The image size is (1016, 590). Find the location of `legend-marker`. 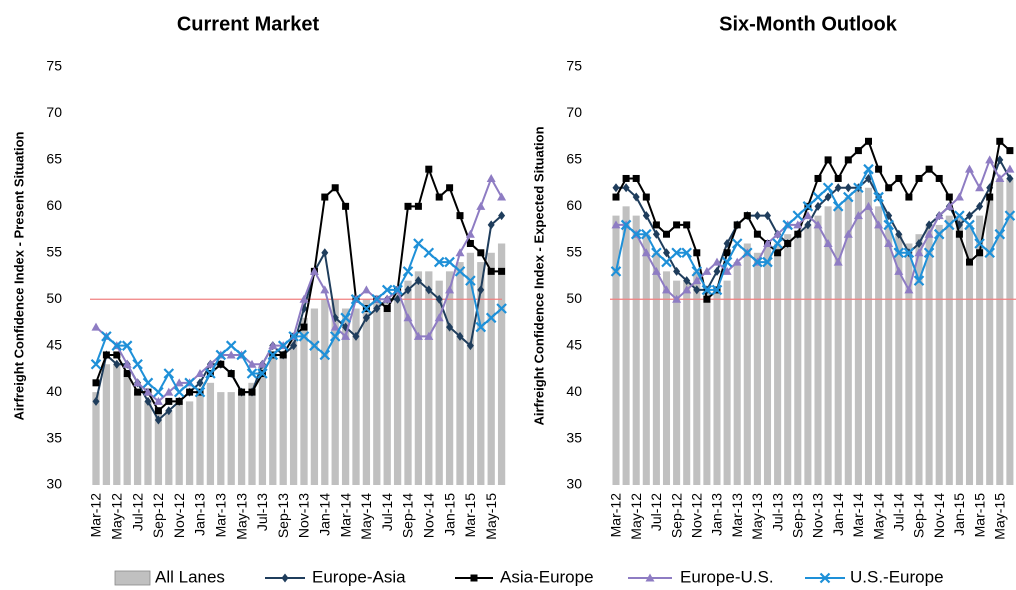

legend-marker is located at coordinates (285, 578).